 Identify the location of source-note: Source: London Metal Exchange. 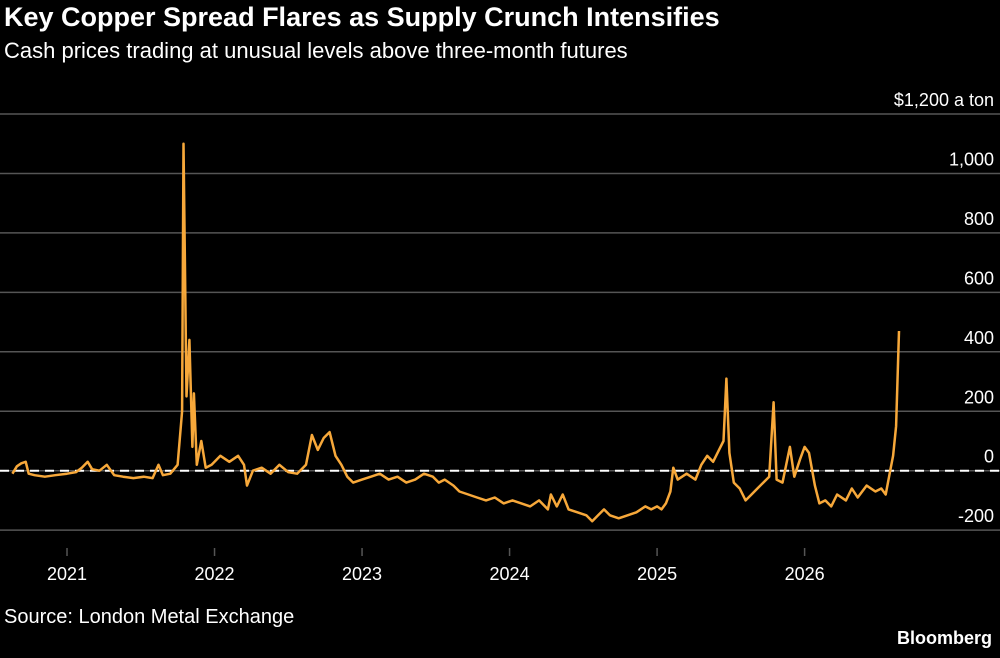
(149, 617).